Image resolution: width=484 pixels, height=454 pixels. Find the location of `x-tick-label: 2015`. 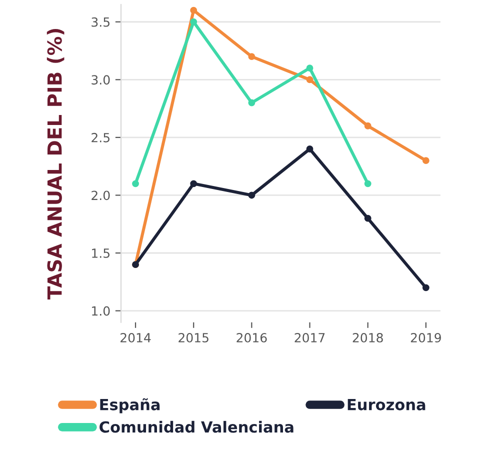

x-tick-label: 2015 is located at coordinates (193, 337).